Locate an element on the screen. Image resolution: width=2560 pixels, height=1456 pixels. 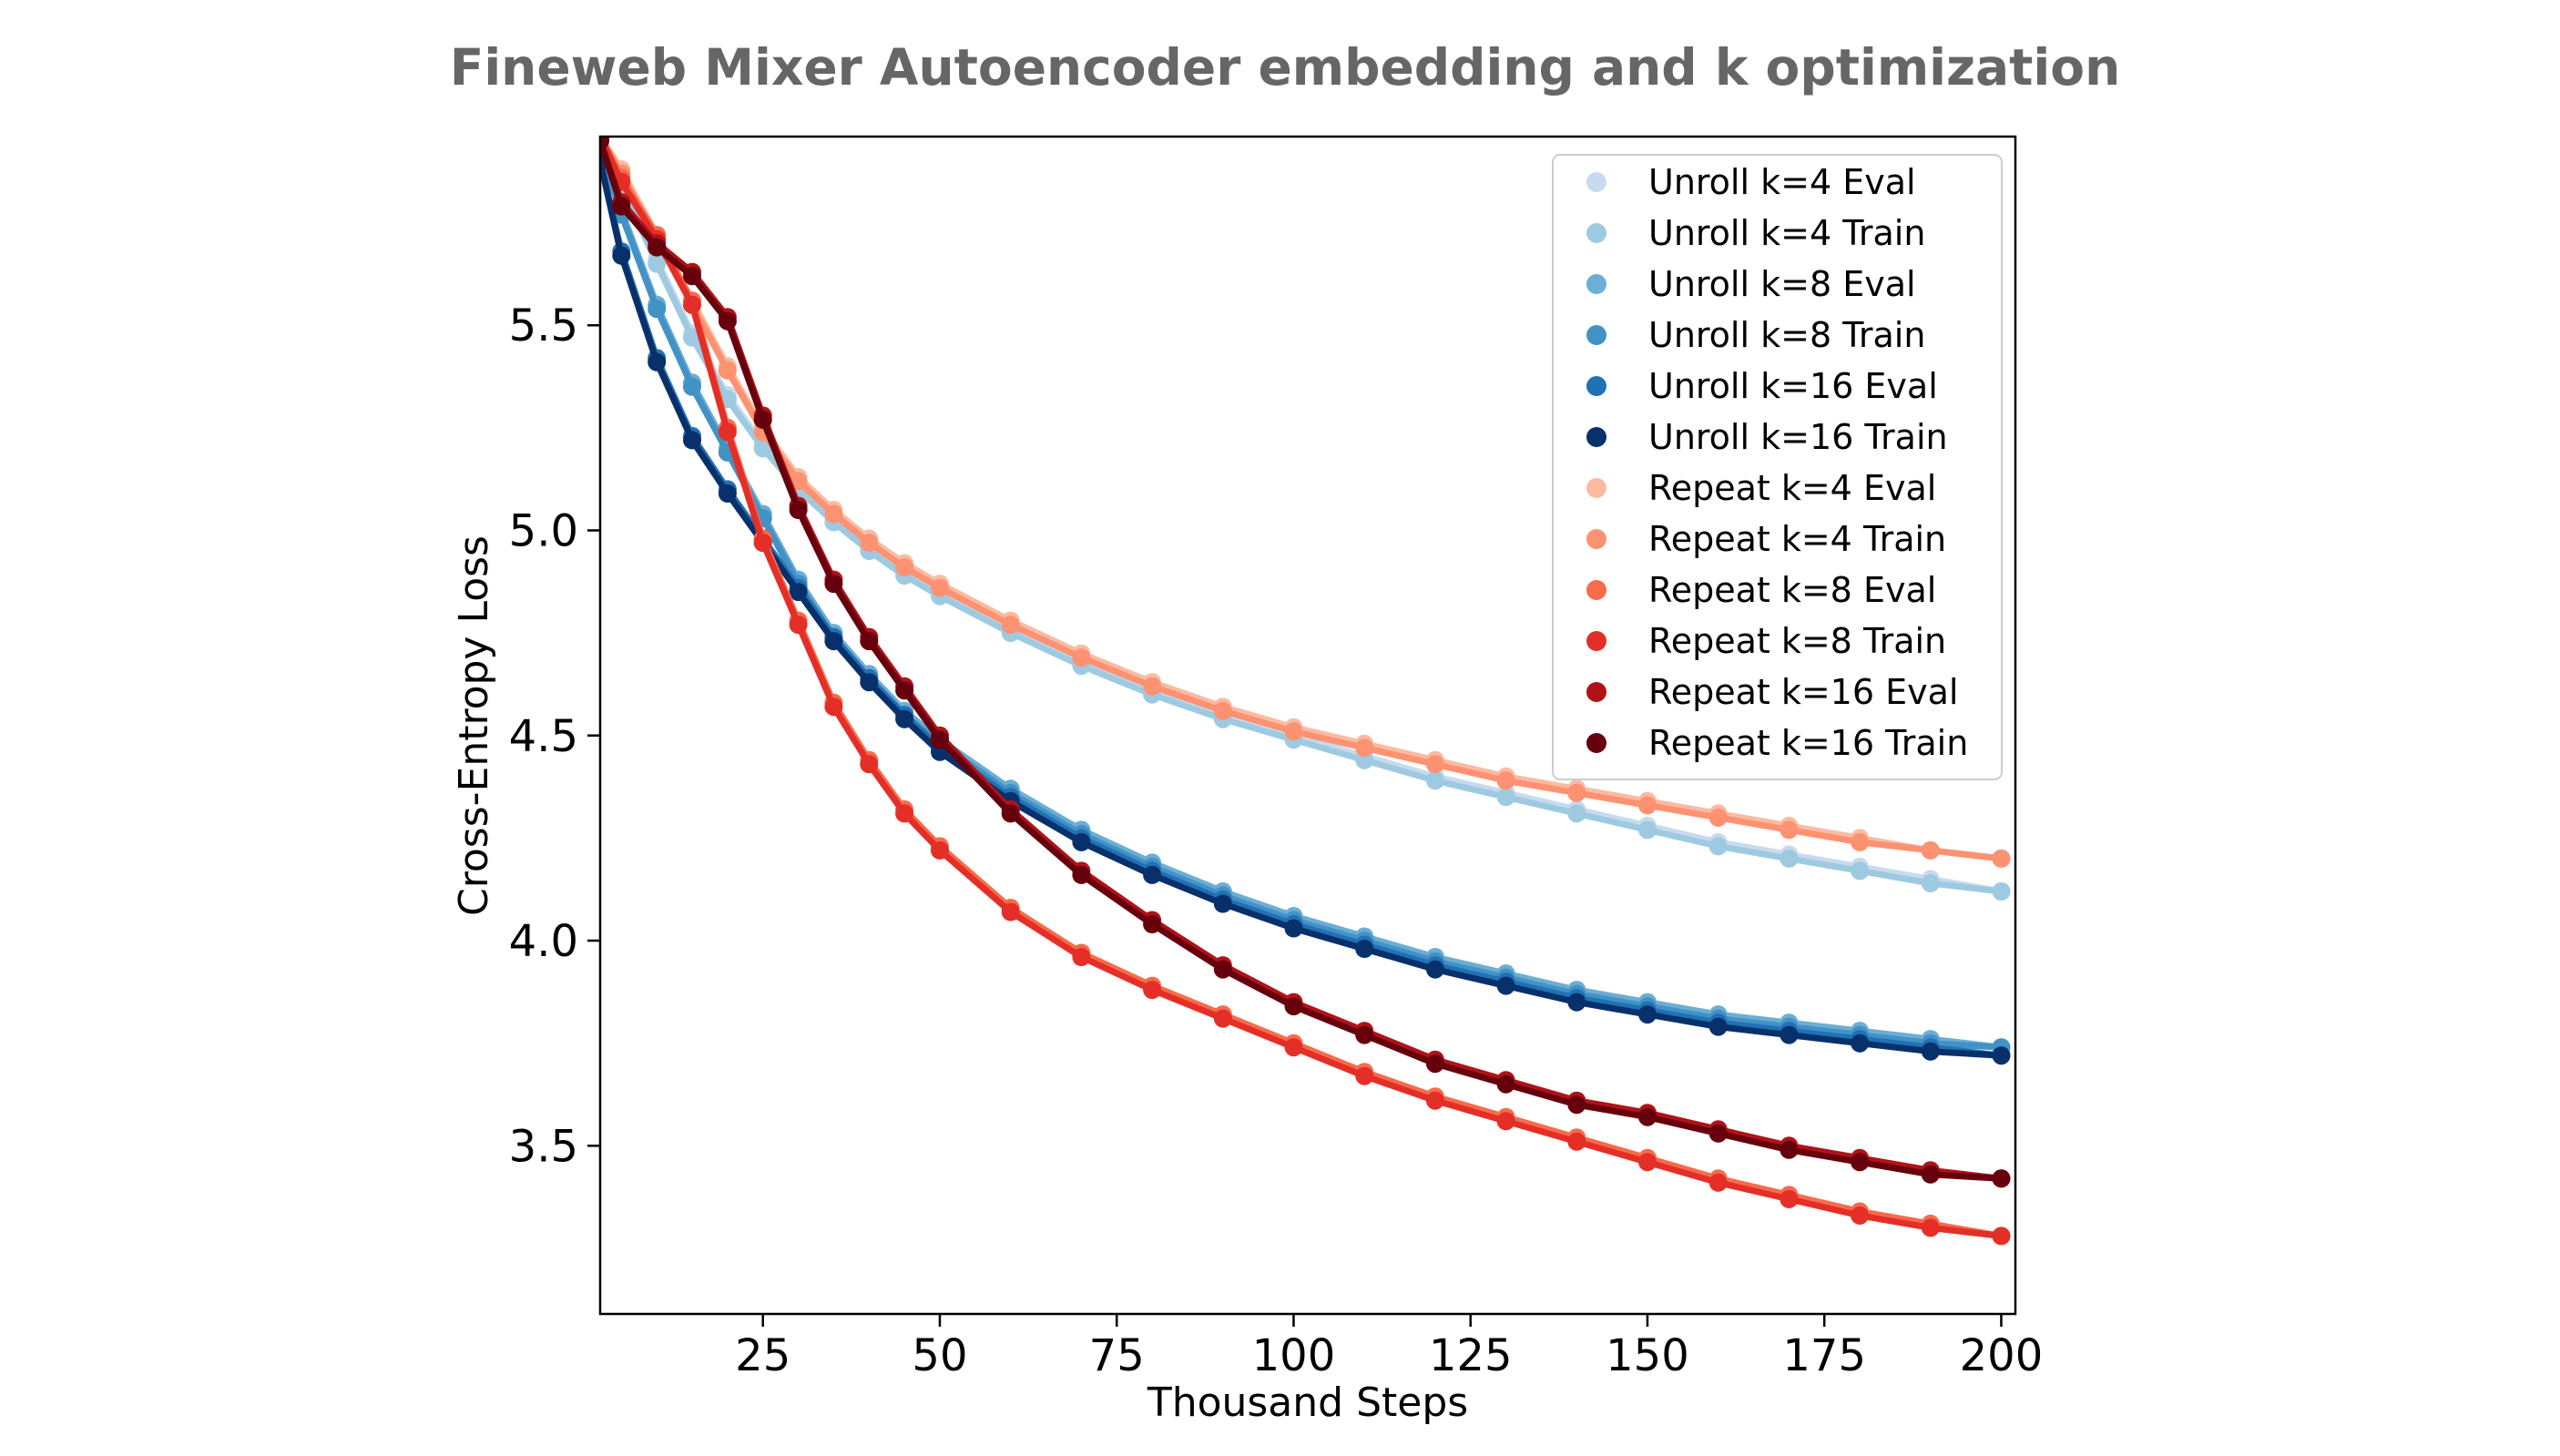
legend-label: Unroll k=4 Eval is located at coordinates (1782, 182).